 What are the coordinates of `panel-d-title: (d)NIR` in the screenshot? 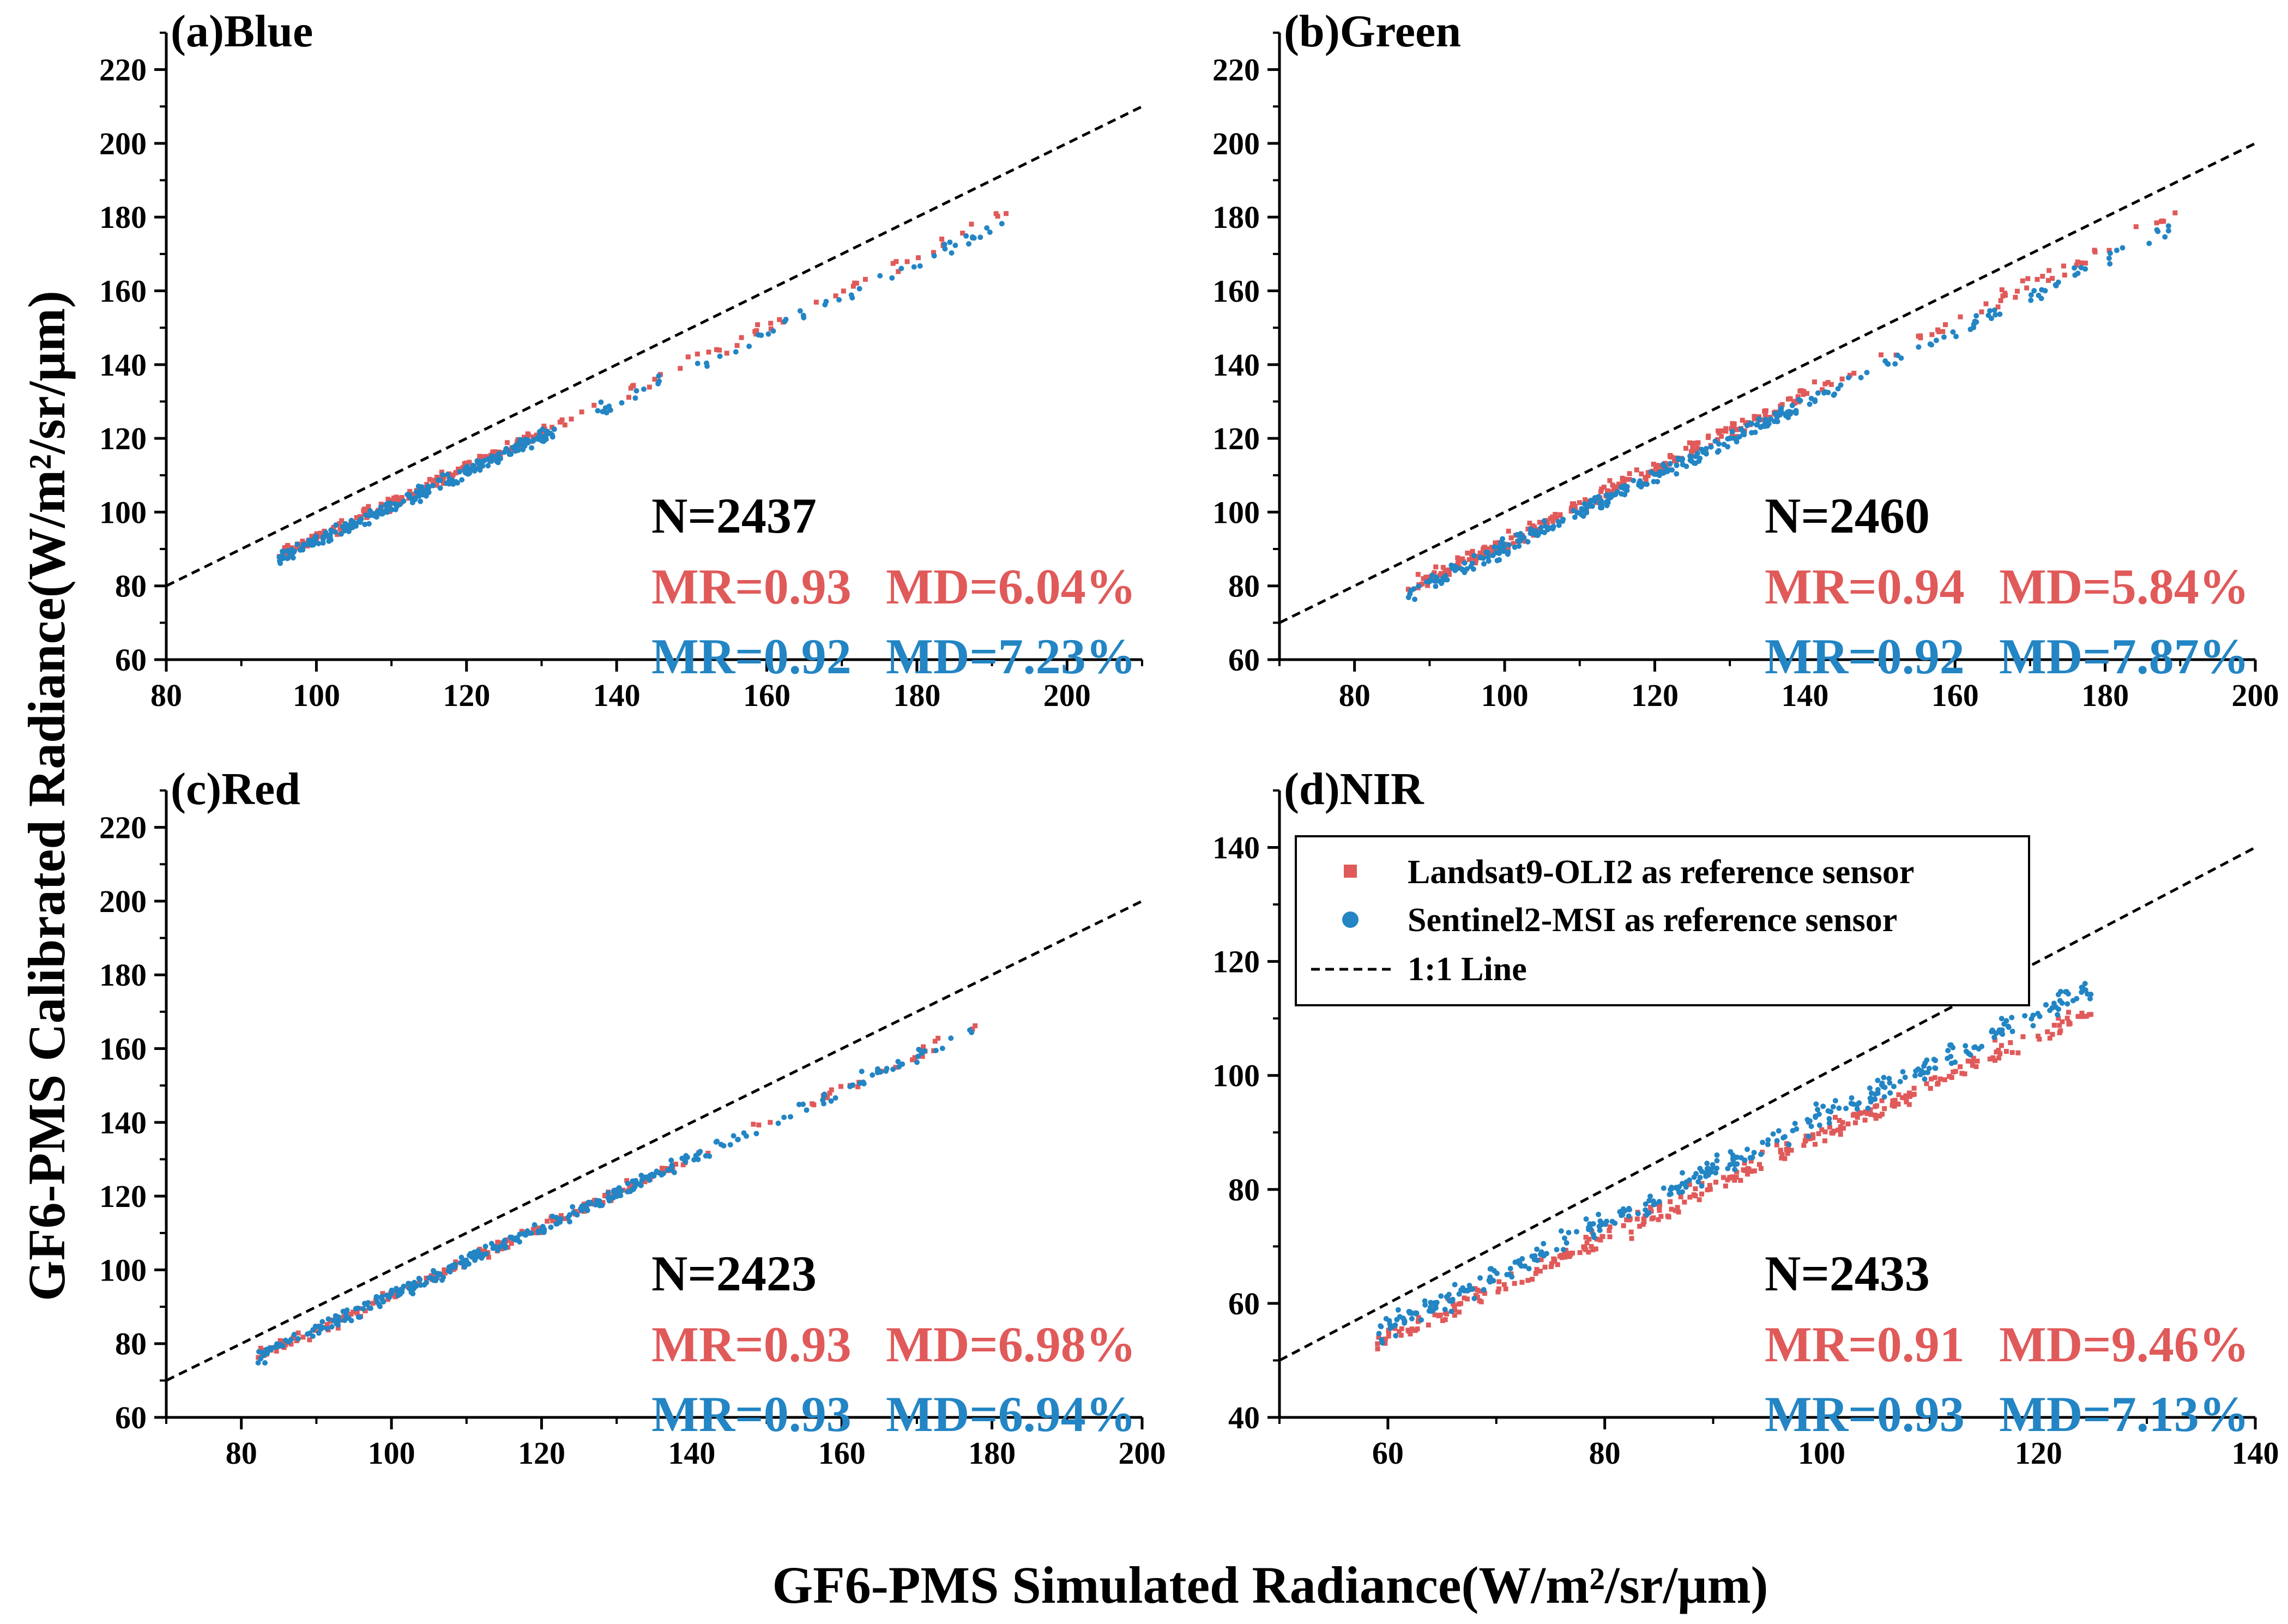 It's located at (1354, 789).